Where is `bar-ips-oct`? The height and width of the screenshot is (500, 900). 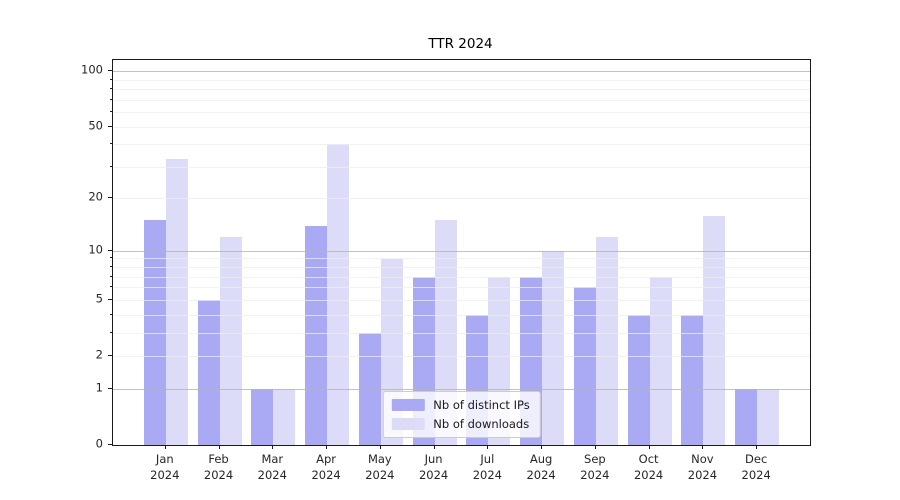 bar-ips-oct is located at coordinates (638, 379).